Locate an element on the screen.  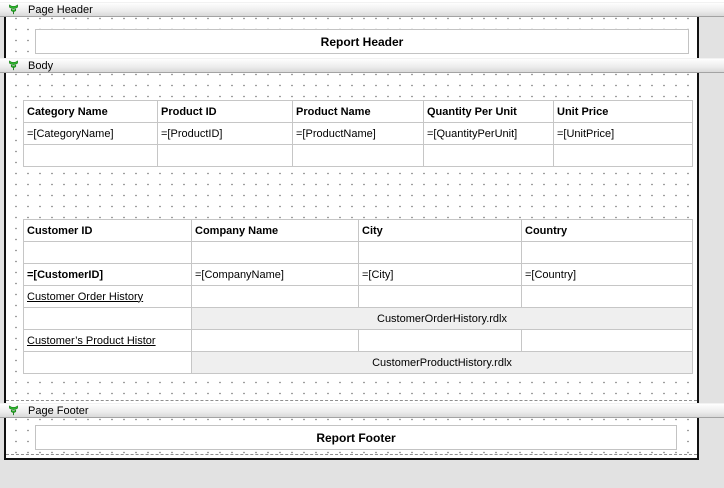
footer-bottom-gridline is located at coordinates (351, 454).